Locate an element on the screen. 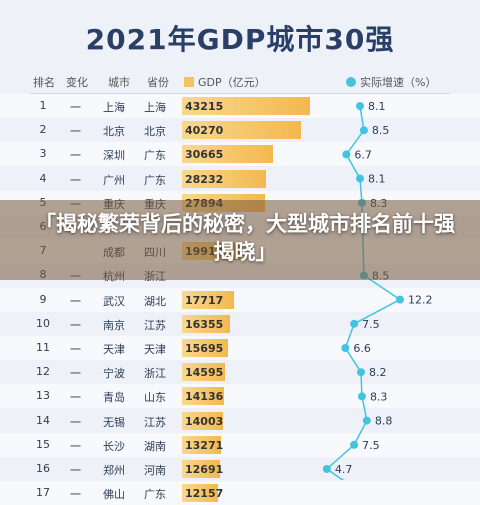  province-cell: 湖北 is located at coordinates (155, 301).